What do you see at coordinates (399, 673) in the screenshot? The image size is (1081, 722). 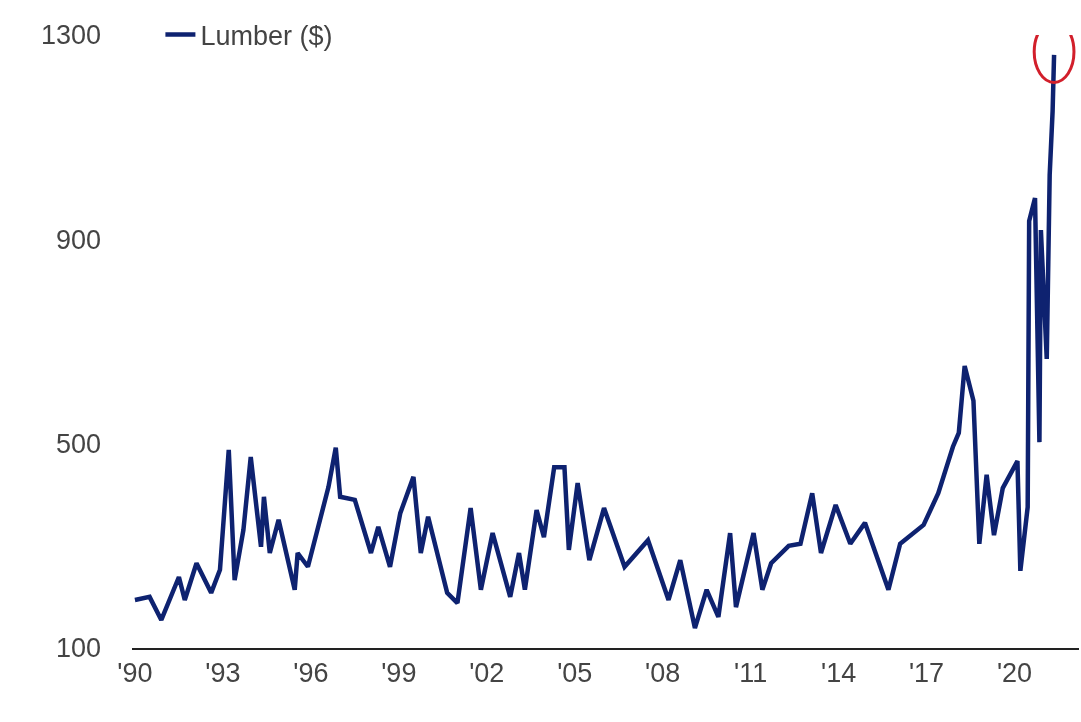 I see `x-tick-label: '99` at bounding box center [399, 673].